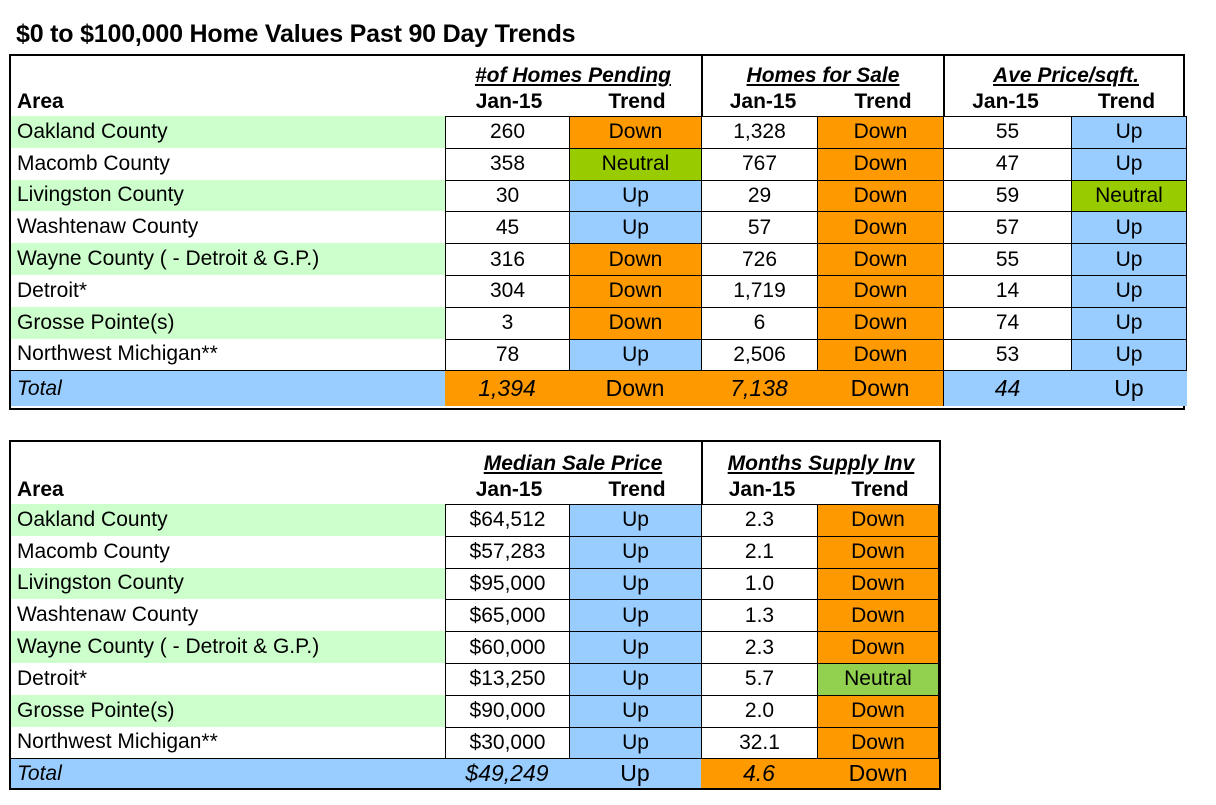 Image resolution: width=1216 pixels, height=805 pixels. What do you see at coordinates (759, 773) in the screenshot?
I see `total-months-supply-value: 4.6` at bounding box center [759, 773].